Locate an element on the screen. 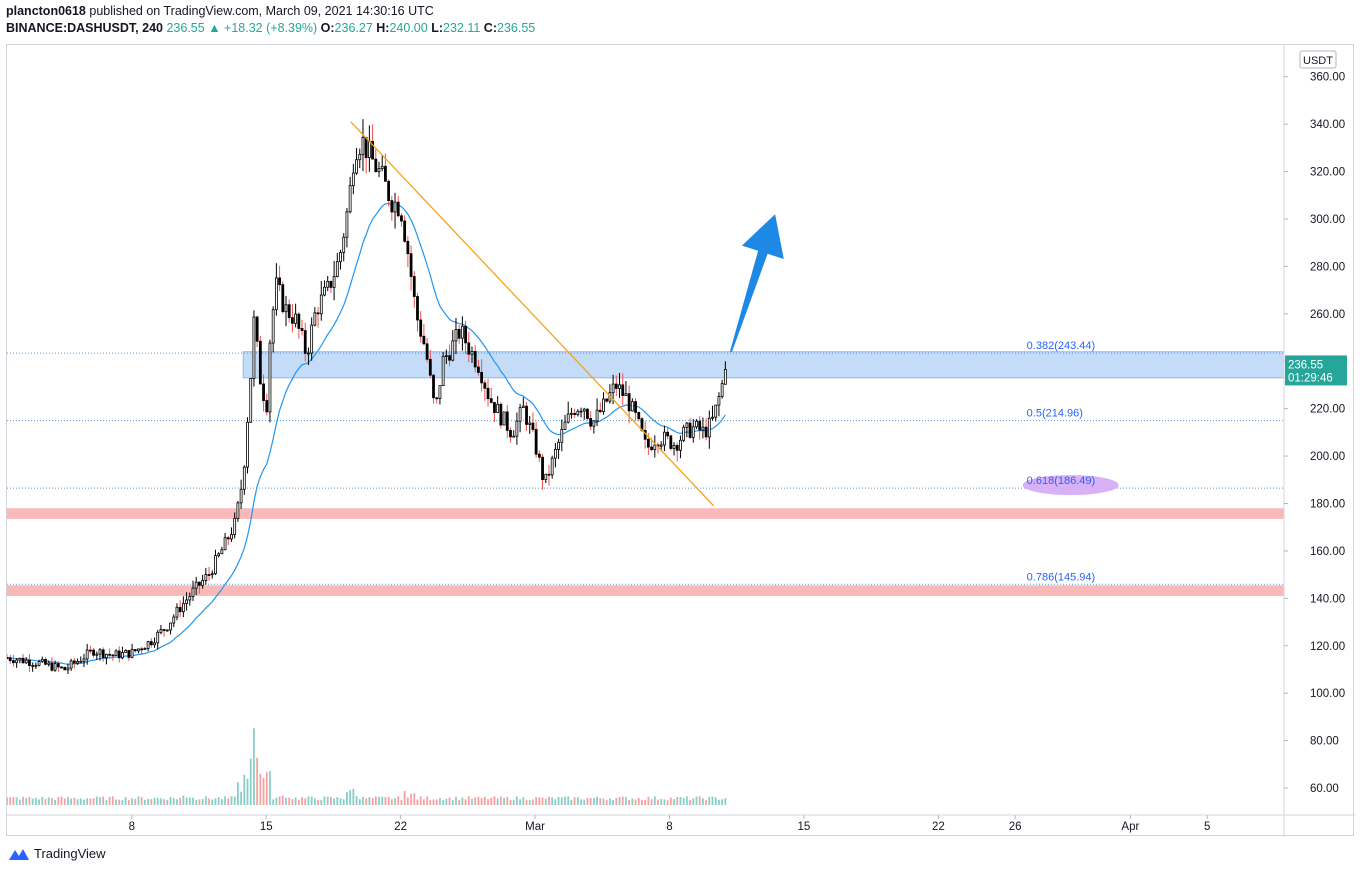 The height and width of the screenshot is (874, 1360). symbol-label: BINANCE:DASHUSDT, 240 is located at coordinates (84, 28).